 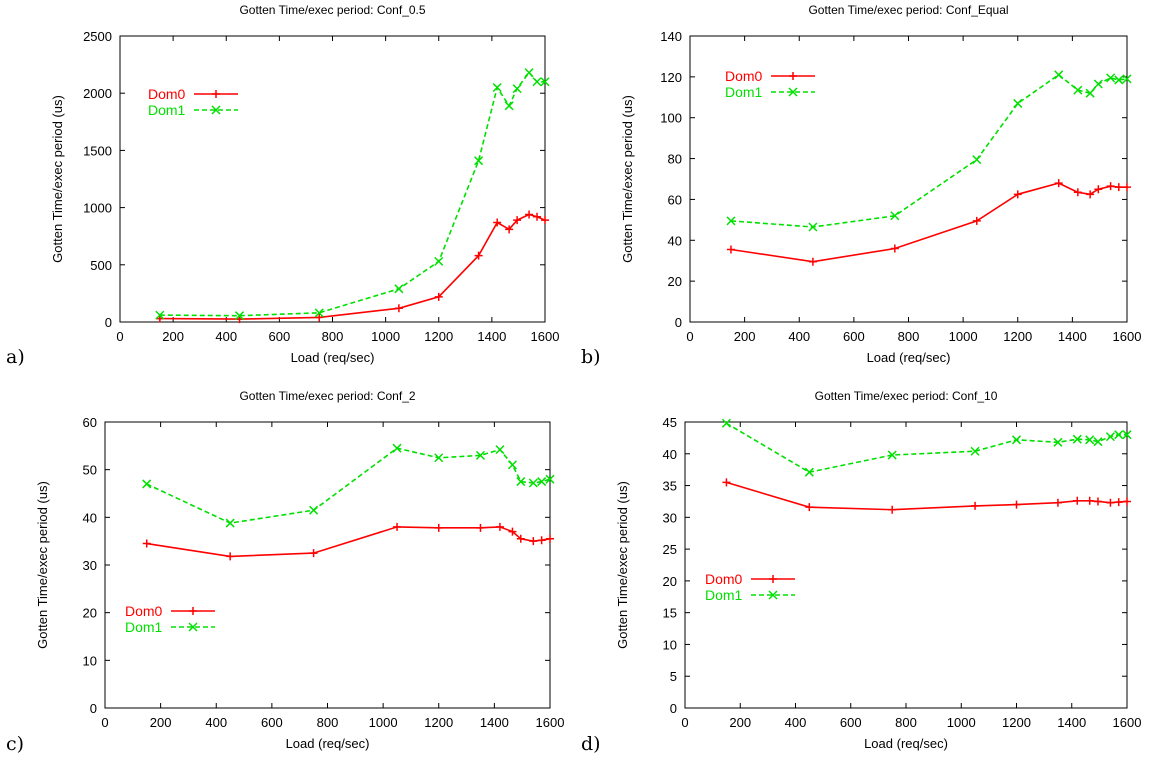 I want to click on y-tick-label: 140, so click(x=671, y=36).